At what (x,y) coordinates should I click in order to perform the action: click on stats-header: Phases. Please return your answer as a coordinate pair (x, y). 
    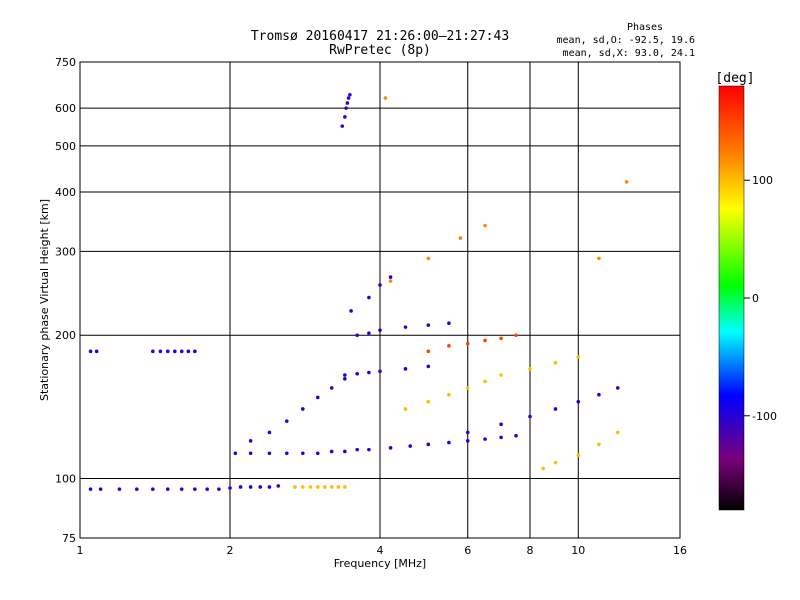
    Looking at the image, I should click on (645, 27).